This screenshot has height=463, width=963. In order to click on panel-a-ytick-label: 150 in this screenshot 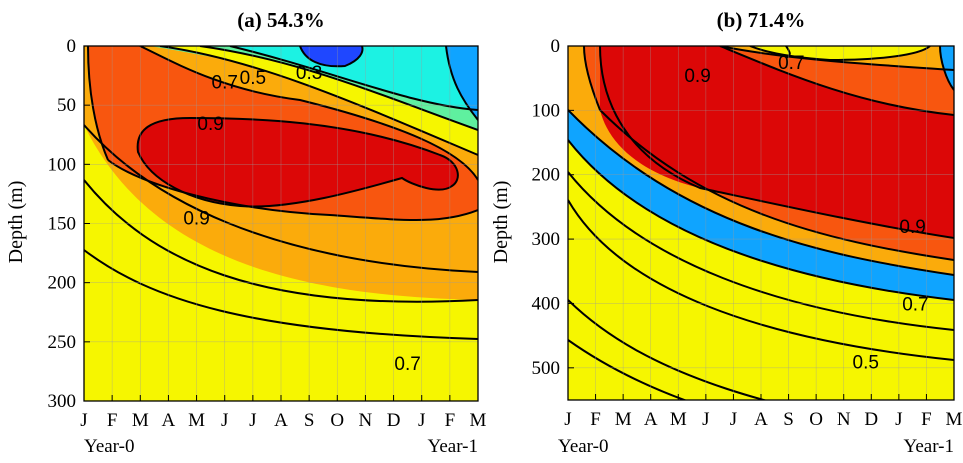, I will do `click(62, 224)`.